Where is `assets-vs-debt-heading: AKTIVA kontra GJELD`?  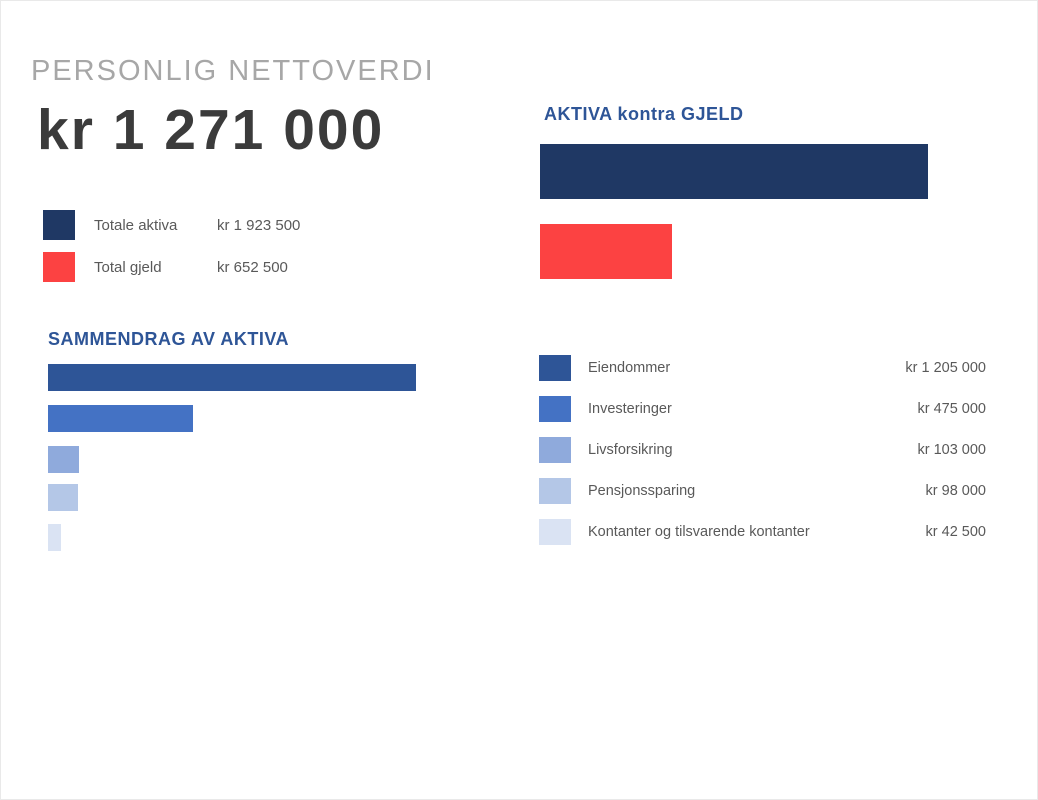 assets-vs-debt-heading: AKTIVA kontra GJELD is located at coordinates (644, 114).